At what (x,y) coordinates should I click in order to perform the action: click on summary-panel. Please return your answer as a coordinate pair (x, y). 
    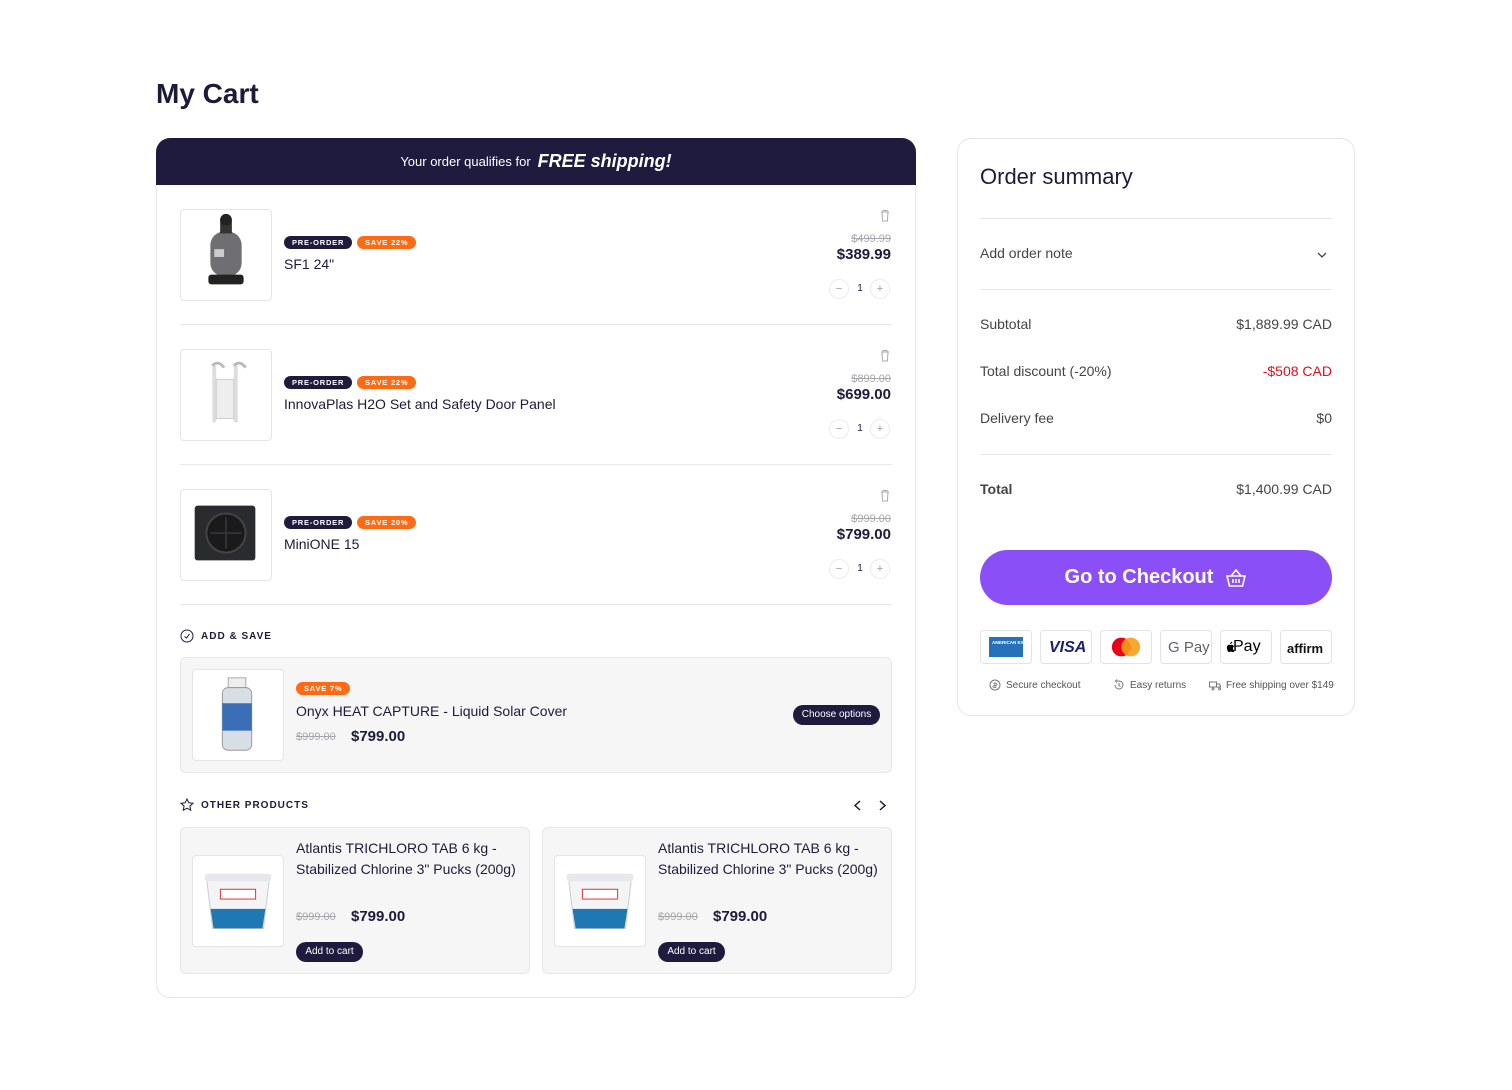
    Looking at the image, I should click on (1156, 427).